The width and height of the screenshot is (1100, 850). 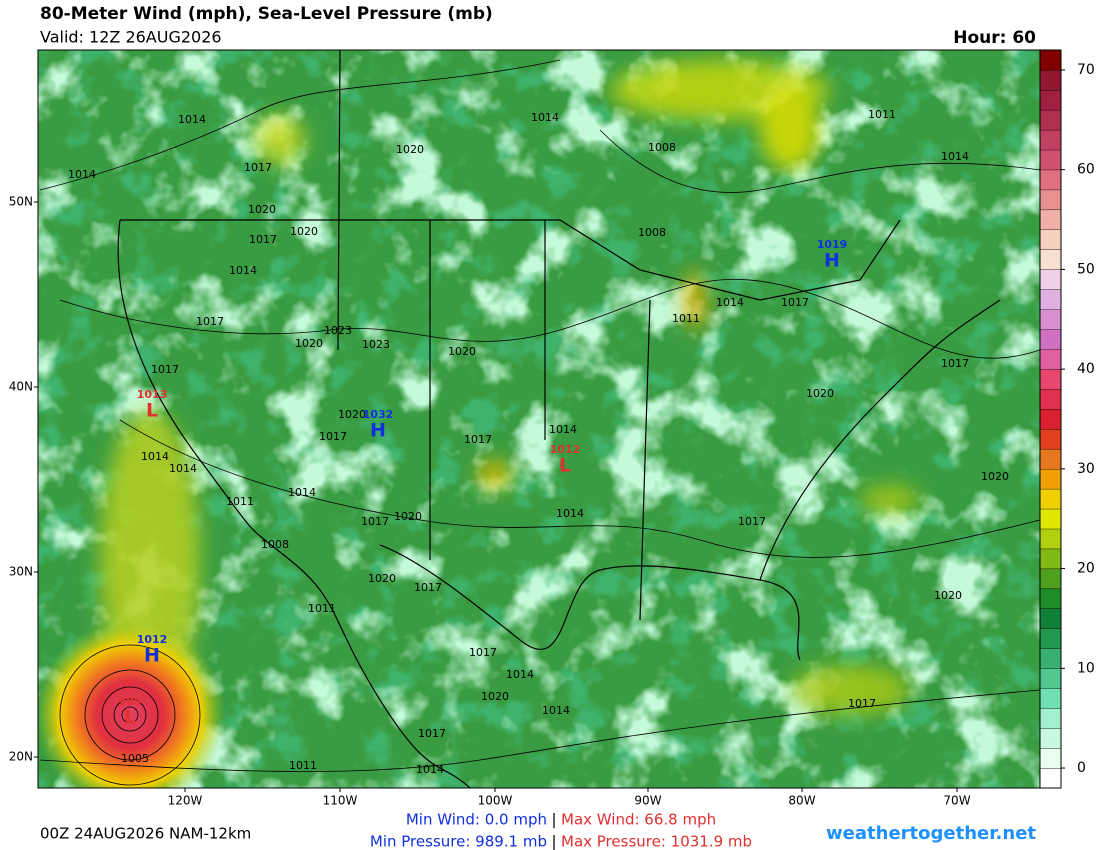 I want to click on colorbar-label: 50, so click(x=1086, y=269).